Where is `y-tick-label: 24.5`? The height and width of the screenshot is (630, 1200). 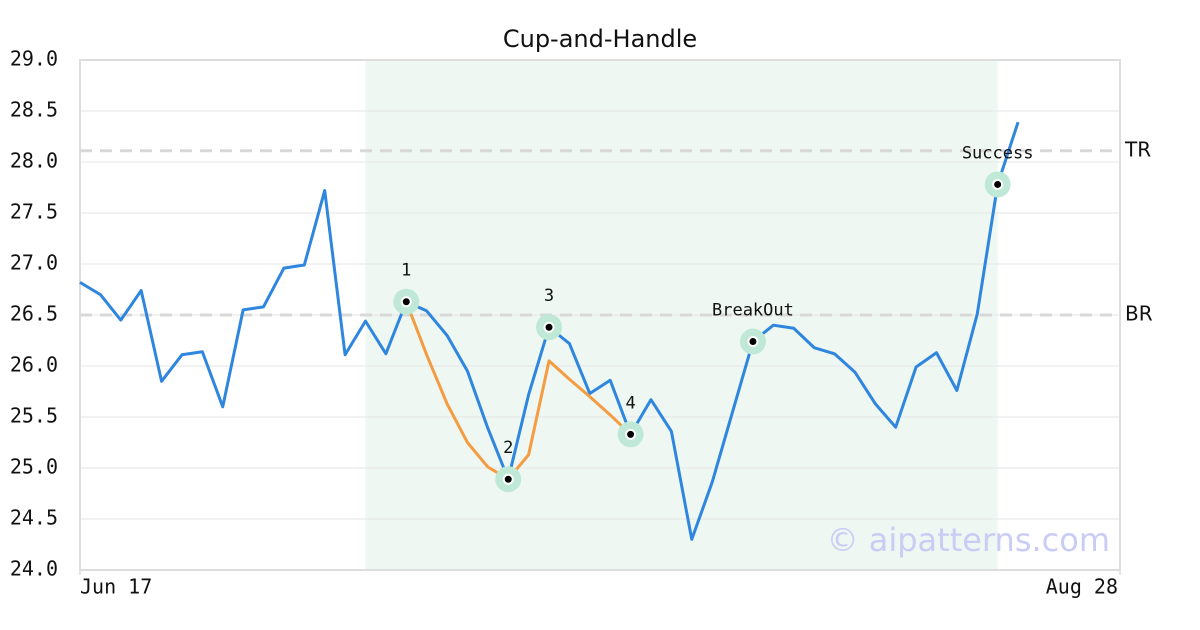
y-tick-label: 24.5 is located at coordinates (34, 518).